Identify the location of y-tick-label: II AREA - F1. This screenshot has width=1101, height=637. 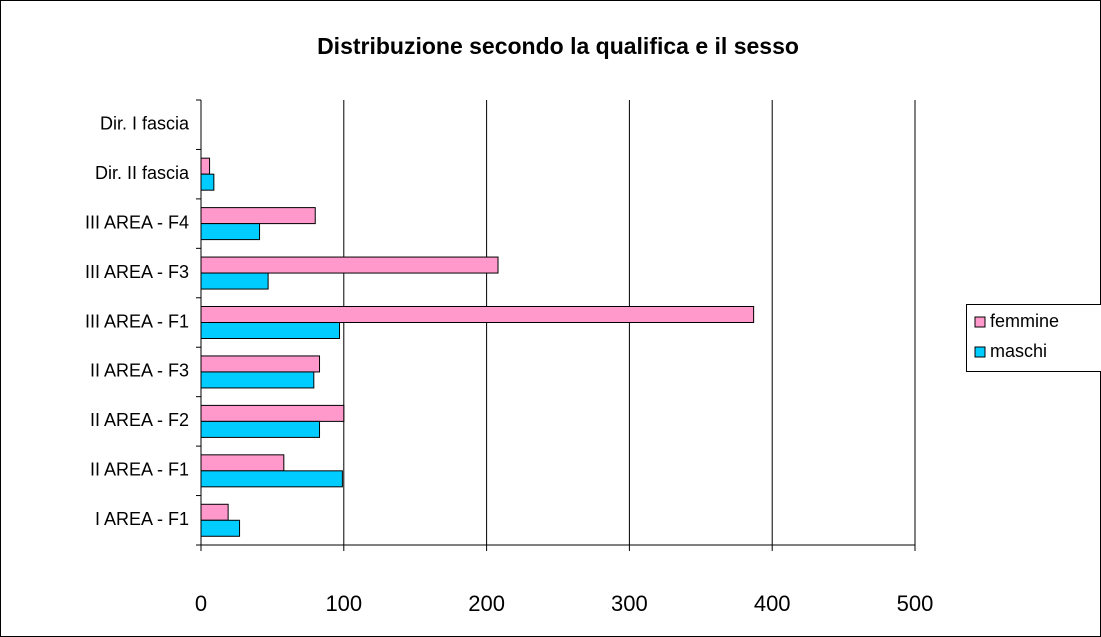
(139, 470).